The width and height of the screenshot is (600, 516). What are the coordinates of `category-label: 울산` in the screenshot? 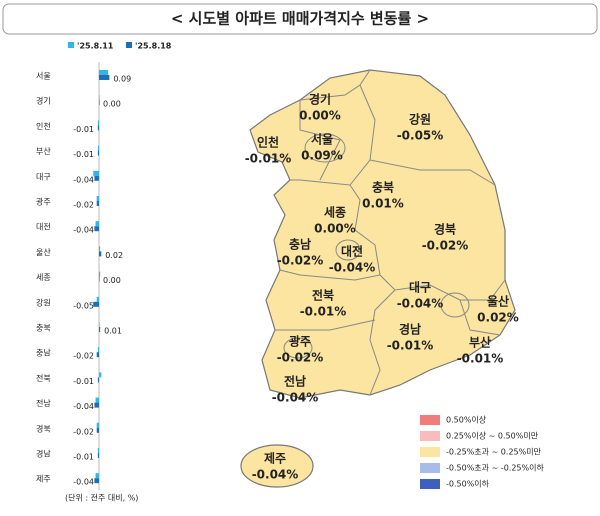 It's located at (43, 252).